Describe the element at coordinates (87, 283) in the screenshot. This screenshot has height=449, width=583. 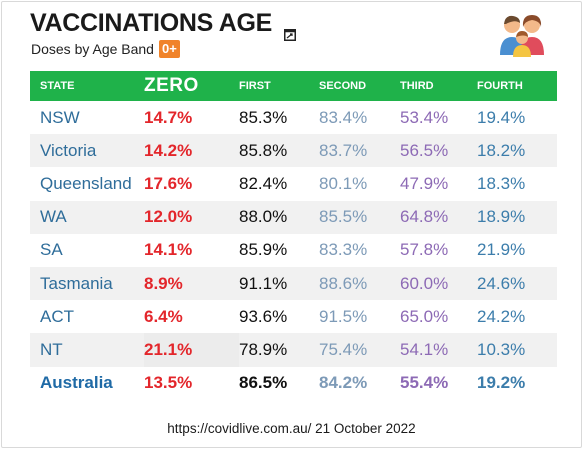
I see `cell-state: Tasmania` at that location.